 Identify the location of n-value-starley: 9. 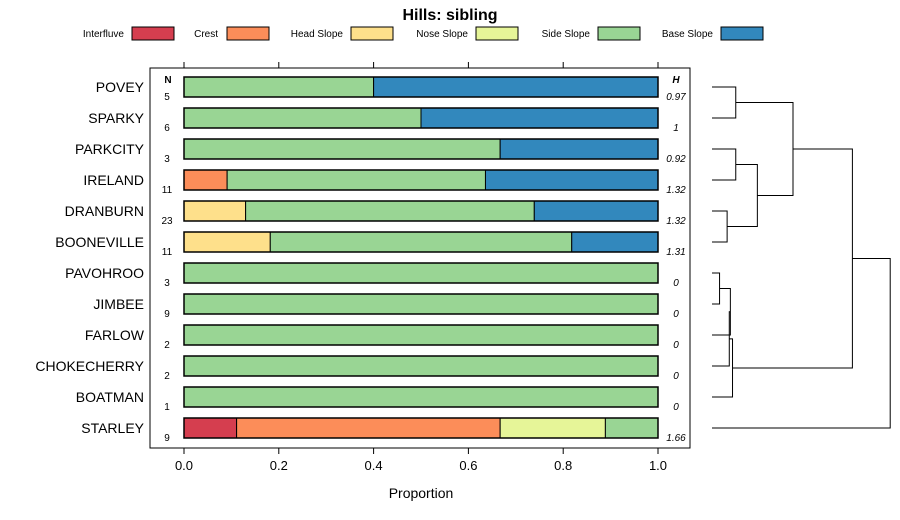
(167, 438).